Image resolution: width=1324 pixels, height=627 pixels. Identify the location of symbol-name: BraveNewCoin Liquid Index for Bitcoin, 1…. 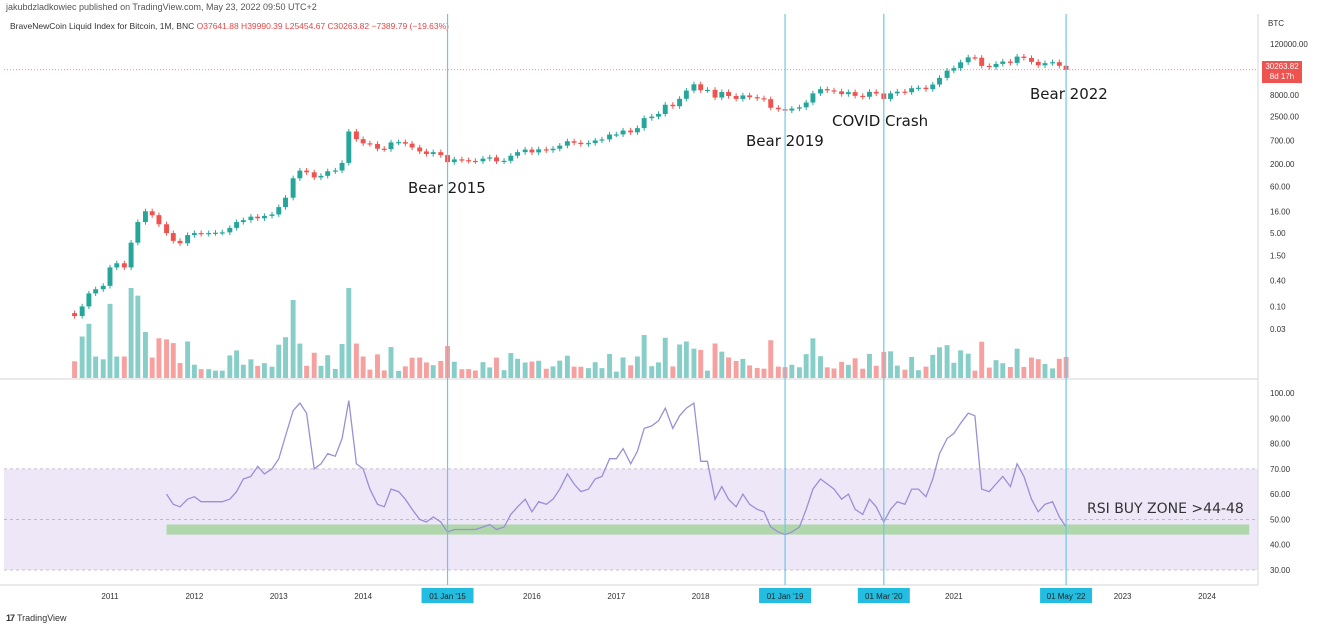
(102, 26).